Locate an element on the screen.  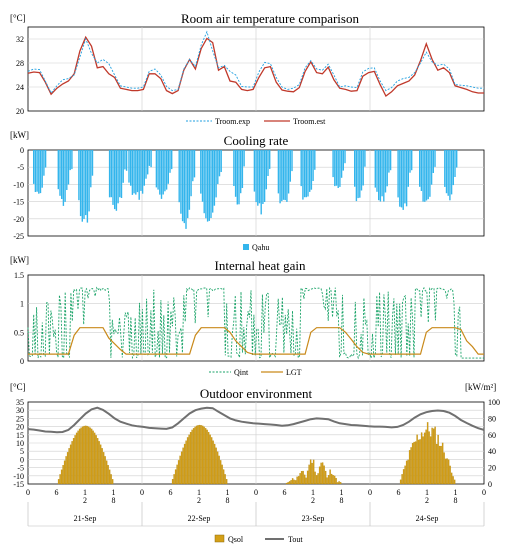
outdoor-environment-ytick-label: 15 is located at coordinates (20, 435).